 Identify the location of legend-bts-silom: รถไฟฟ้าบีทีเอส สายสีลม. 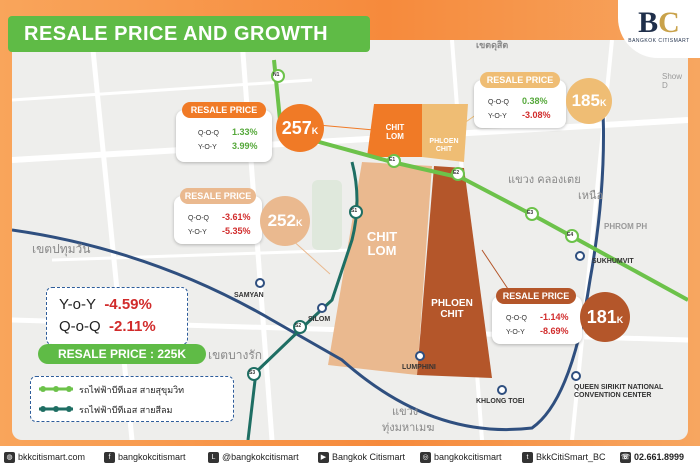
(126, 410).